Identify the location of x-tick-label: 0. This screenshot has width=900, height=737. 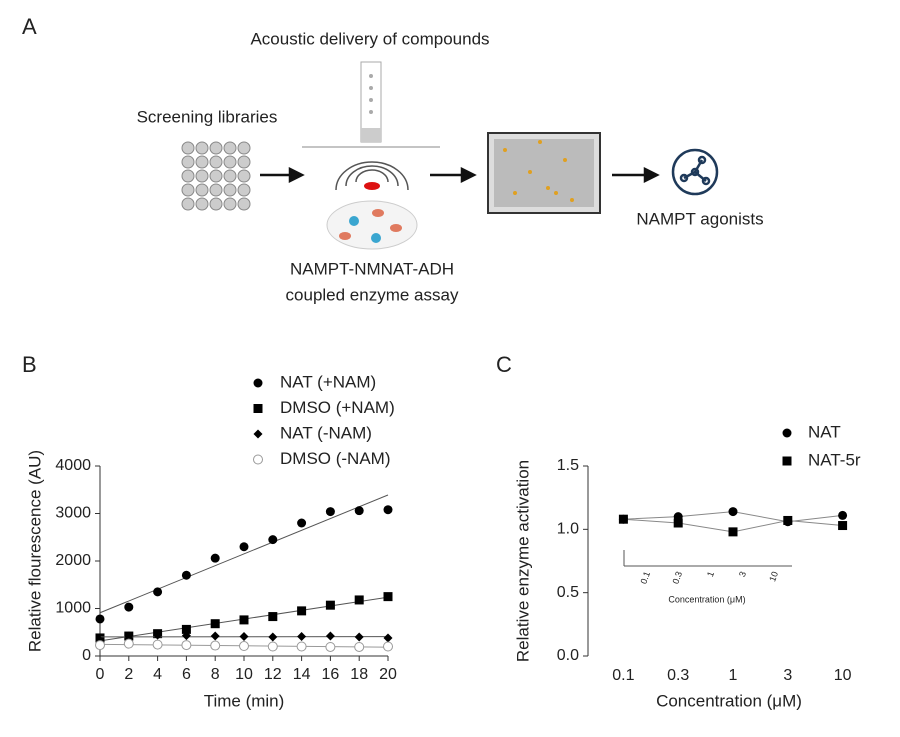
(100, 674).